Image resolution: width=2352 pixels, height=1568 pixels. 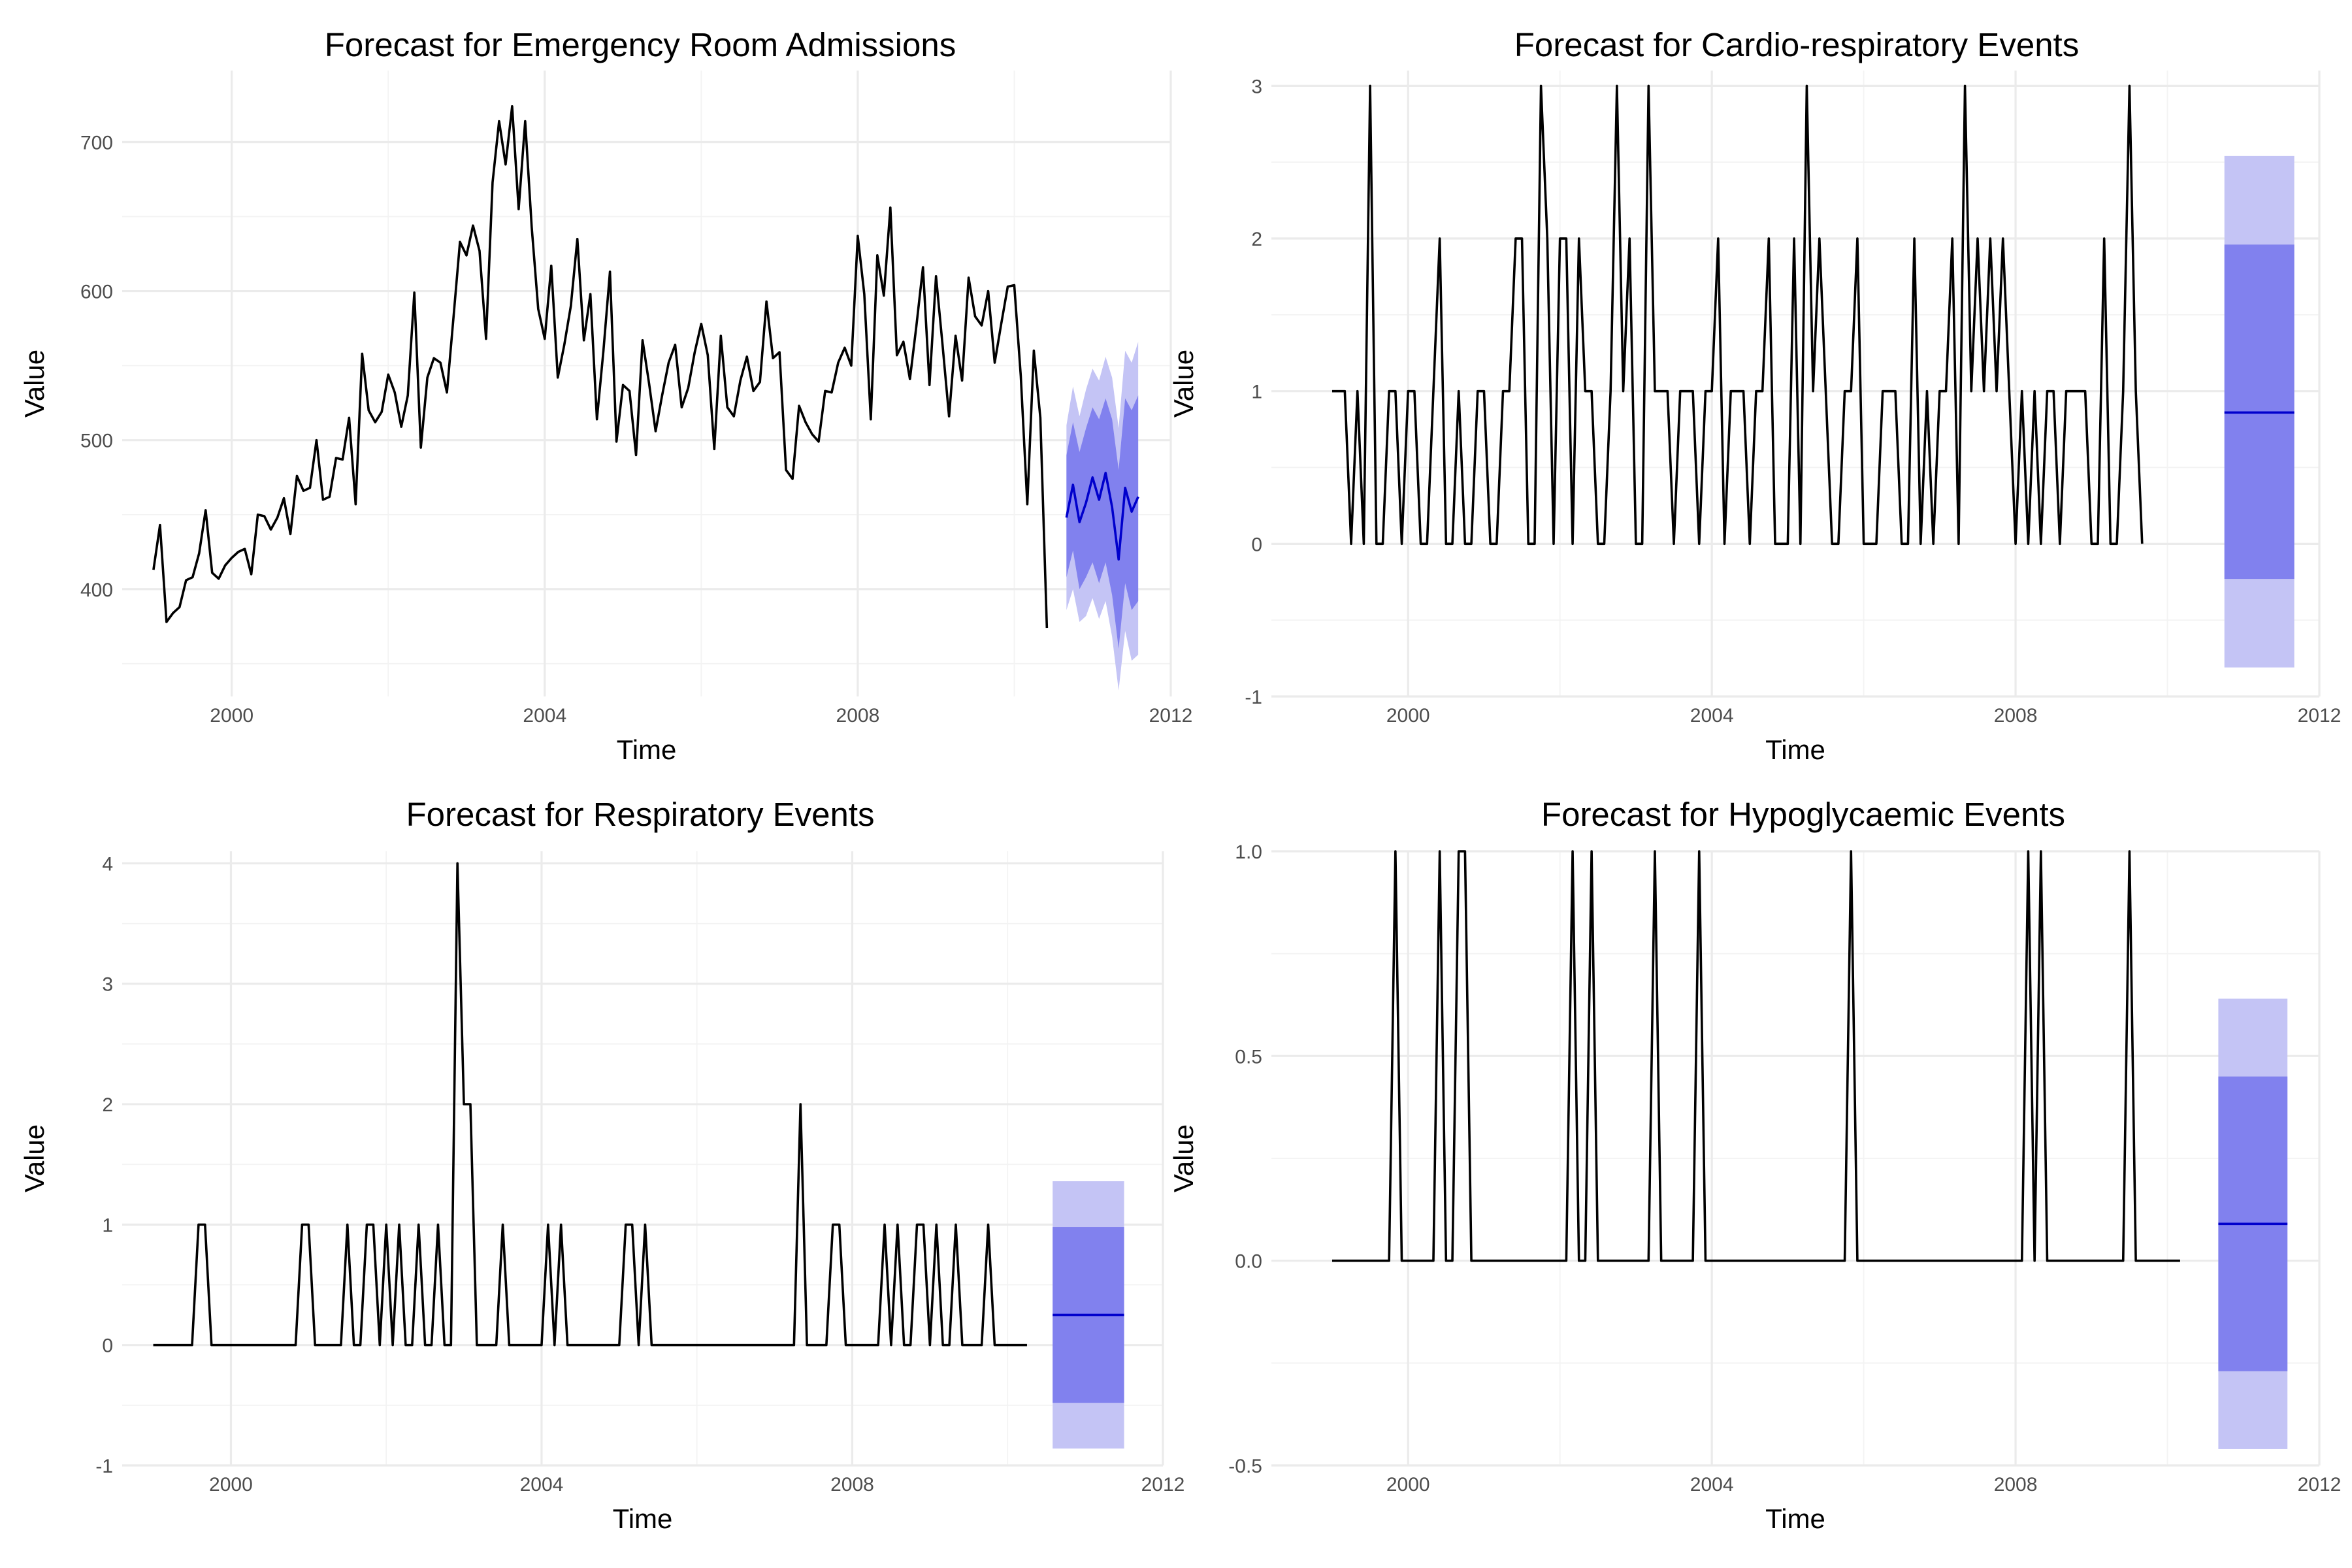 I want to click on y-tick-label: 4, so click(x=107, y=864).